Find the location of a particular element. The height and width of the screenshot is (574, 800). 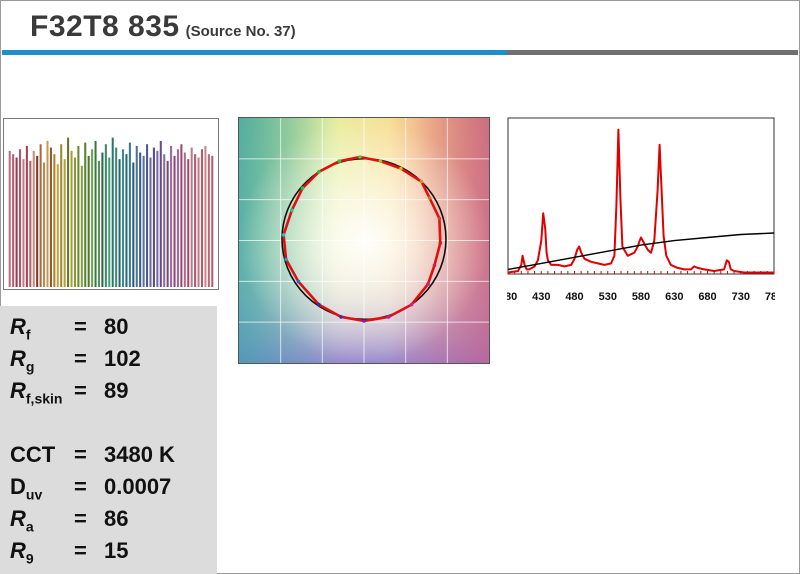

spd-test-line is located at coordinates (640, 201).